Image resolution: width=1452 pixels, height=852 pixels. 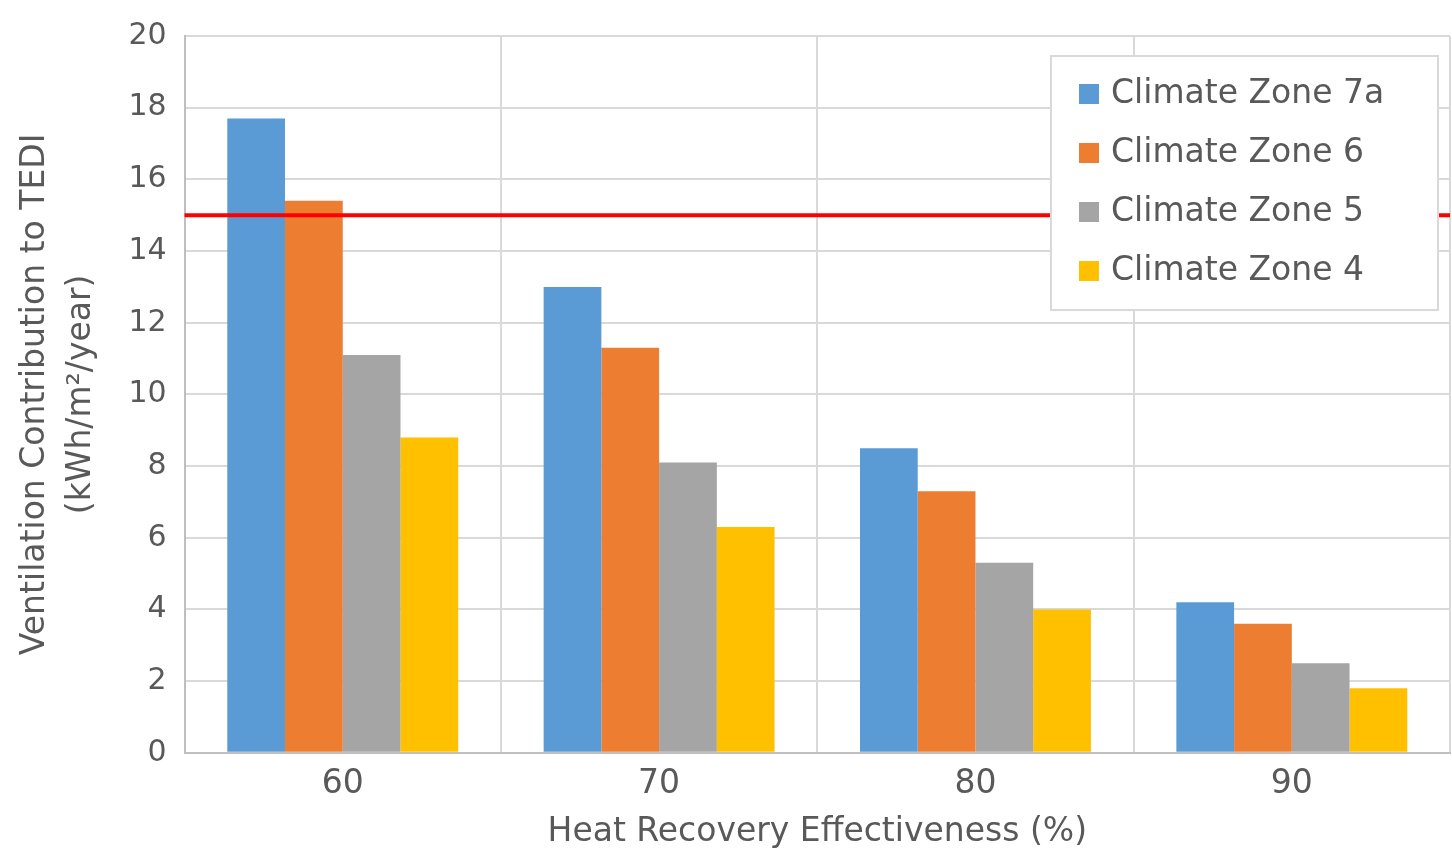 I want to click on y-tick-label: 10, so click(x=147, y=392).